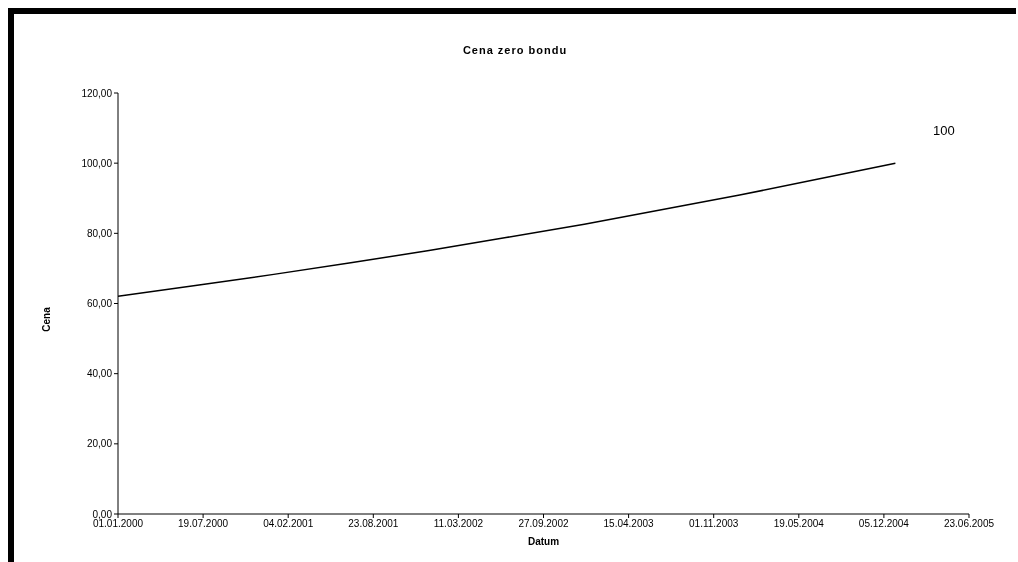 Image resolution: width=1018 pixels, height=562 pixels. Describe the element at coordinates (515, 50) in the screenshot. I see `chart-title: Cena zero bondu` at that location.